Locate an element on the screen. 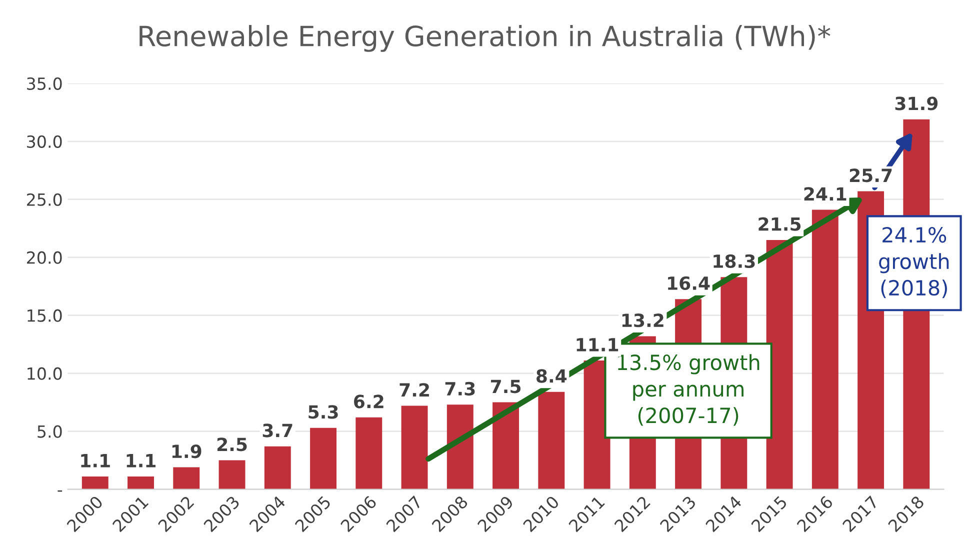  data-label: 3.7 is located at coordinates (277, 431).